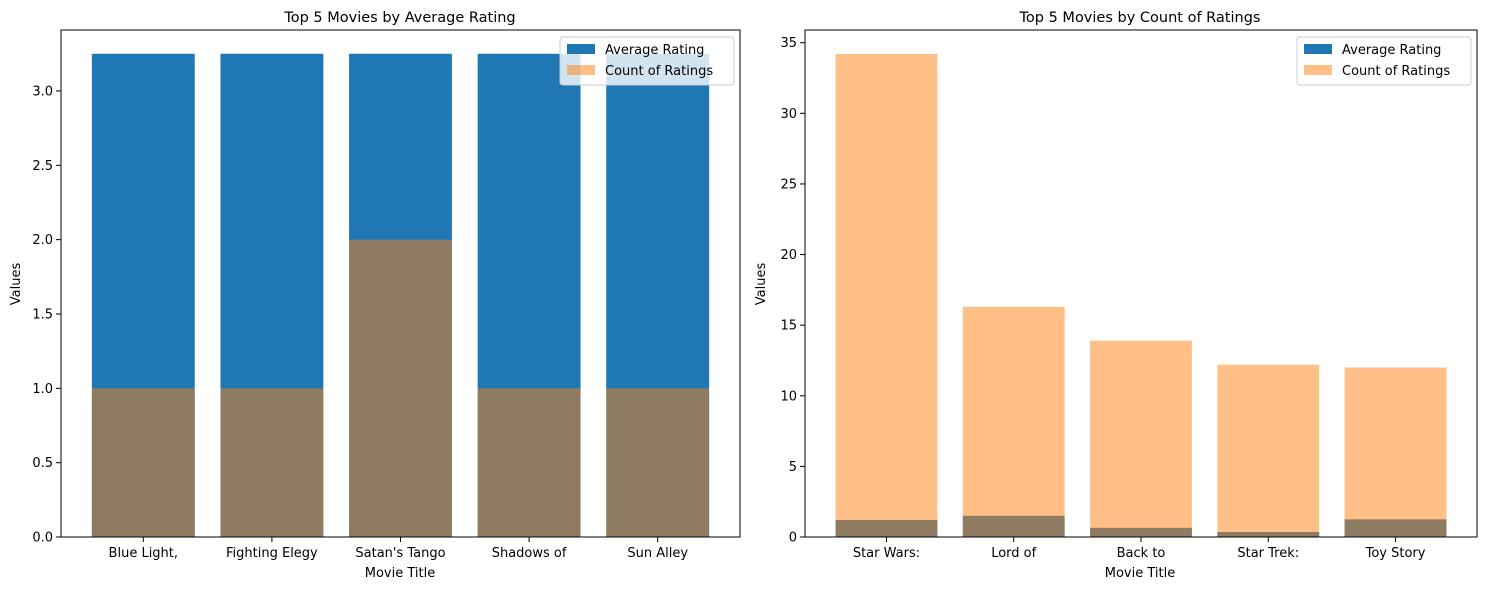 The image size is (1489, 590). What do you see at coordinates (272, 553) in the screenshot?
I see `x-tick-label: Fighting Elegy` at bounding box center [272, 553].